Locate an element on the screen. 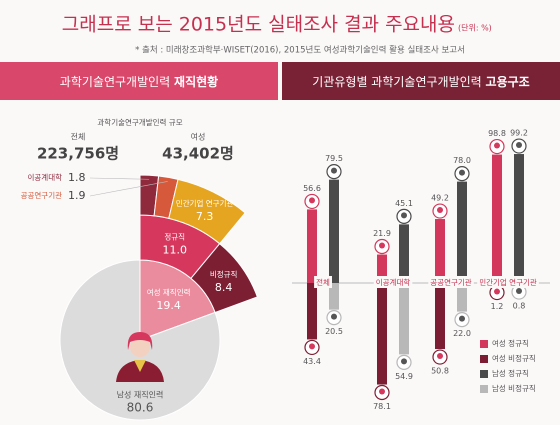 The image size is (560, 425). left-heading: 과학기술연구개발인력 재직현황 is located at coordinates (139, 81).